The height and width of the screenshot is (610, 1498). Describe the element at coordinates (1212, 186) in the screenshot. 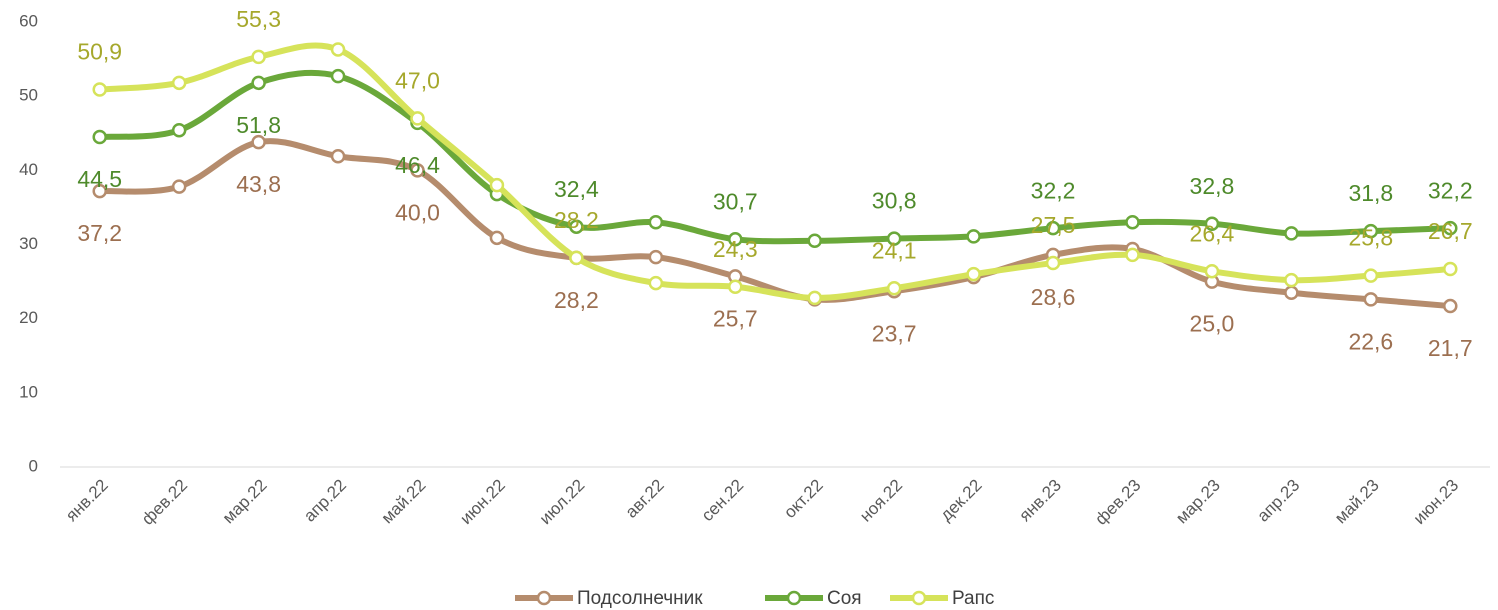

I see `data-label: 32,8` at that location.